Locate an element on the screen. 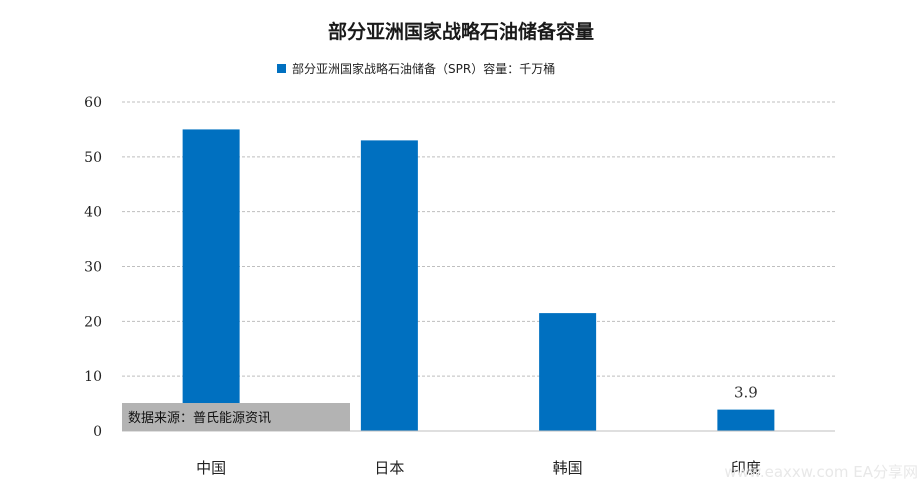  data-label: 3.9 is located at coordinates (746, 393).